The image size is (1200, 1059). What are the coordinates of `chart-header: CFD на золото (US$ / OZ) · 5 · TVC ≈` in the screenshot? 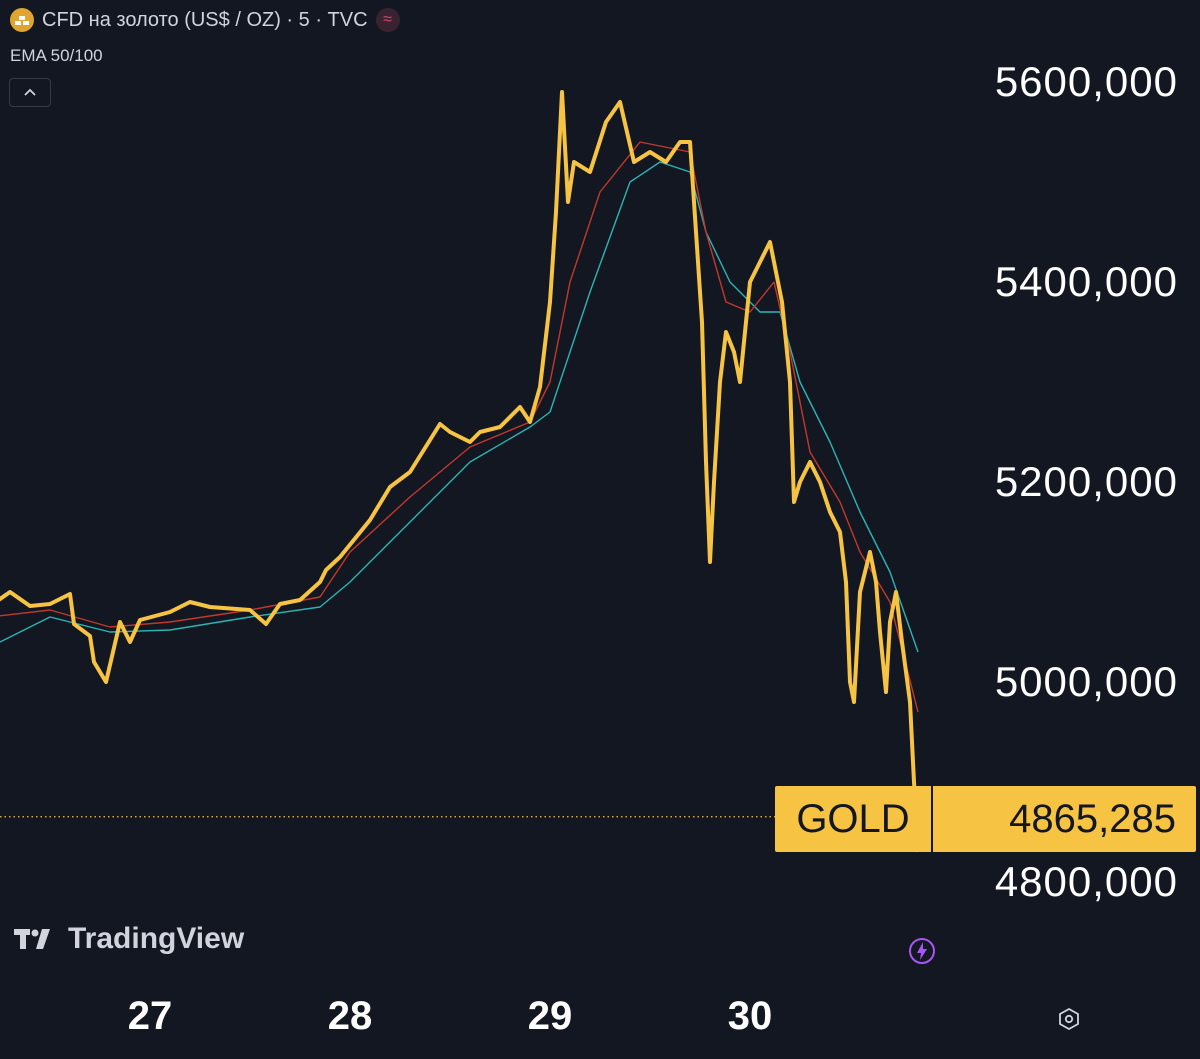 It's located at (205, 20).